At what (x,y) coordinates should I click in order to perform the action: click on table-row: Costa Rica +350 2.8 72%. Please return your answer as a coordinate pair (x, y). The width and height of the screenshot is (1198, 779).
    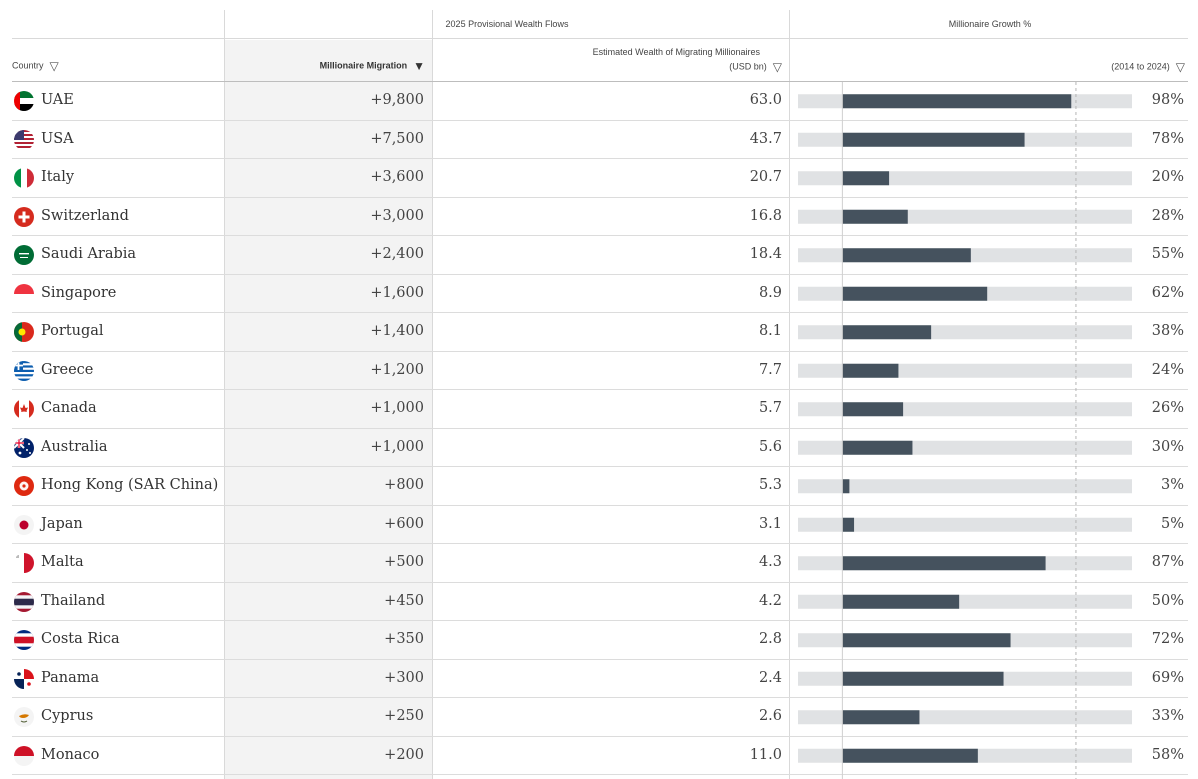
    Looking at the image, I should click on (600, 640).